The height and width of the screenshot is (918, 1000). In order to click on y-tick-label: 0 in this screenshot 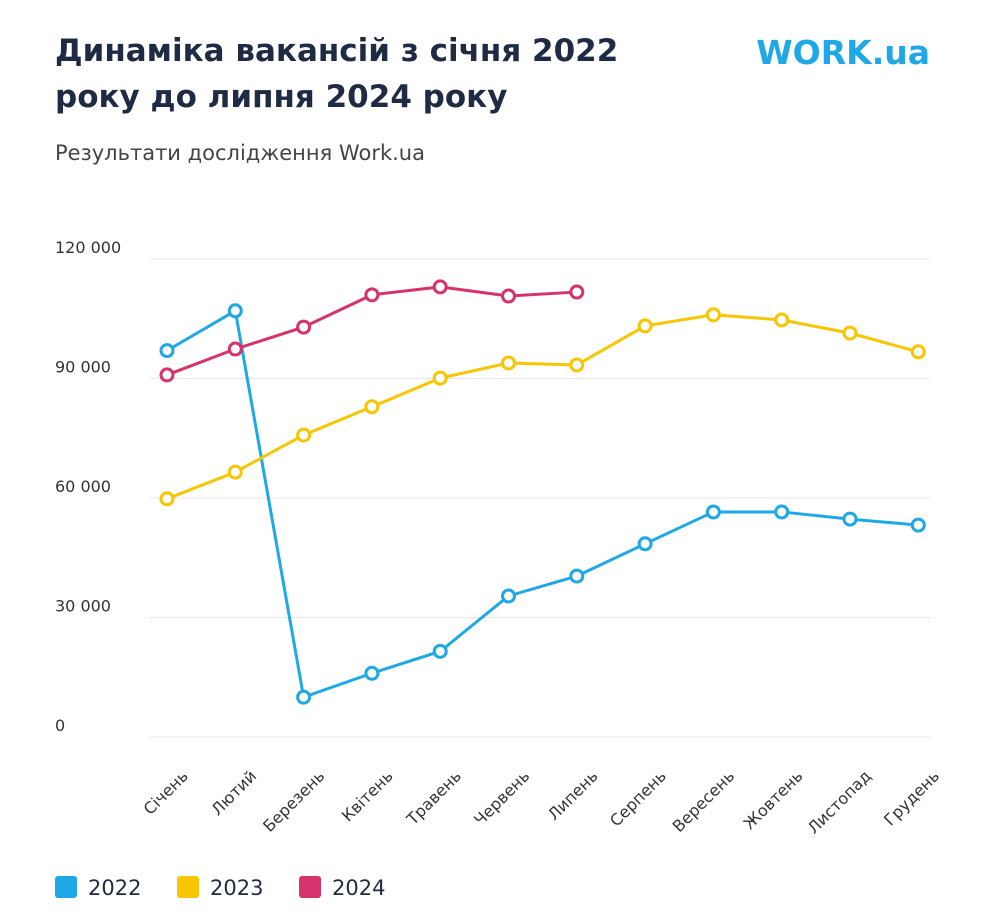, I will do `click(60, 725)`.